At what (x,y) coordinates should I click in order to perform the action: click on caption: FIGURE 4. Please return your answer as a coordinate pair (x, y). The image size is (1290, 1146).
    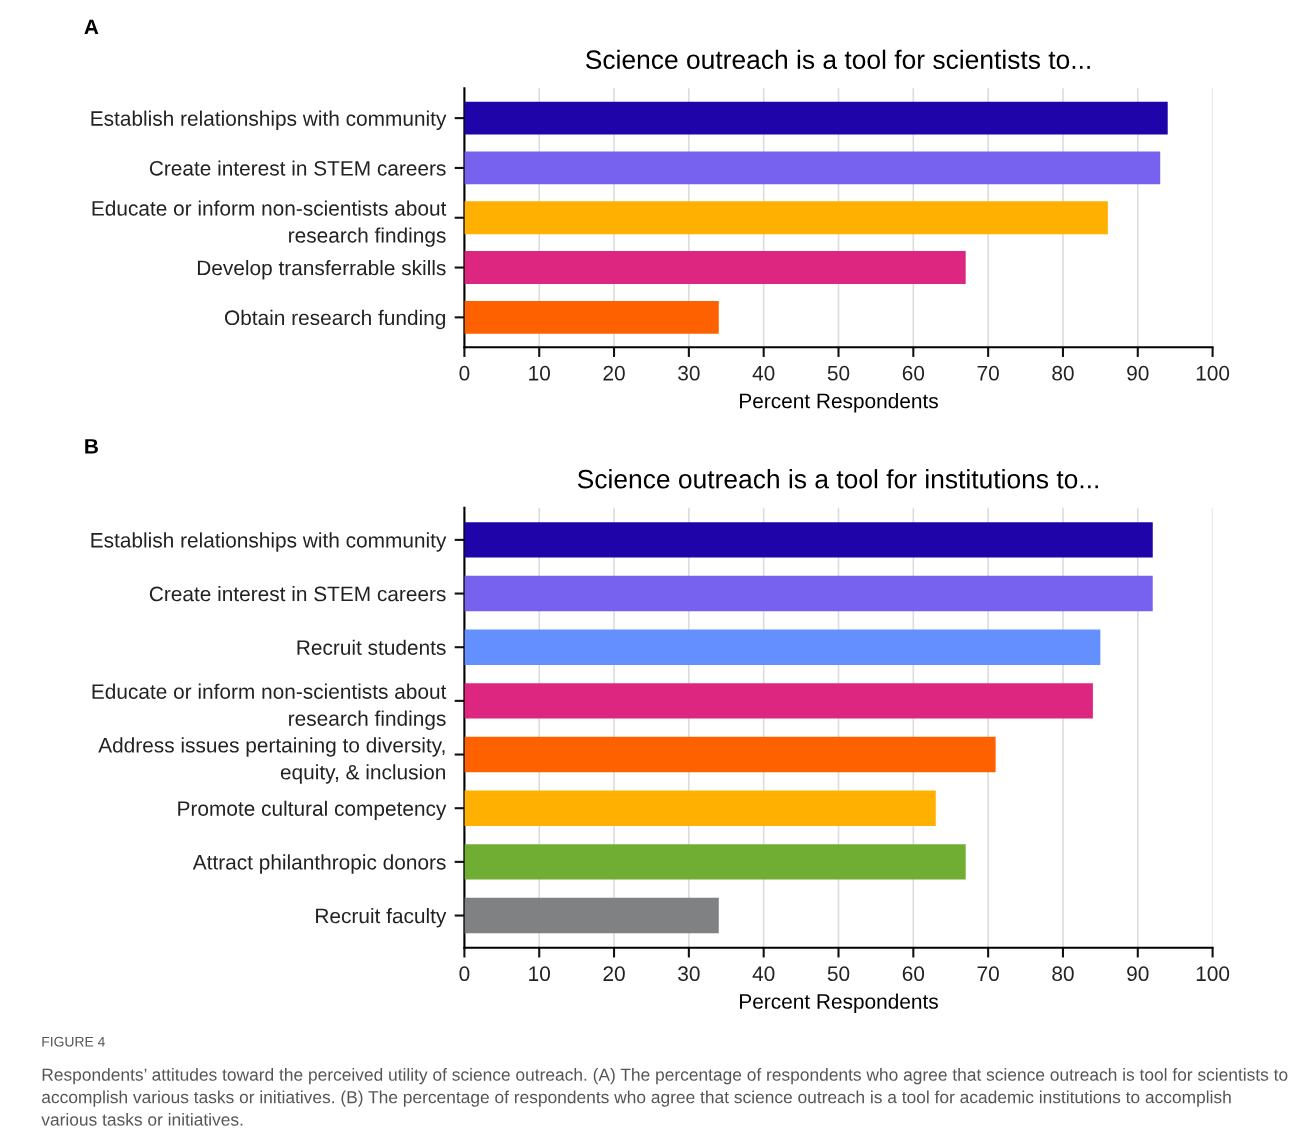
    Looking at the image, I should click on (73, 1041).